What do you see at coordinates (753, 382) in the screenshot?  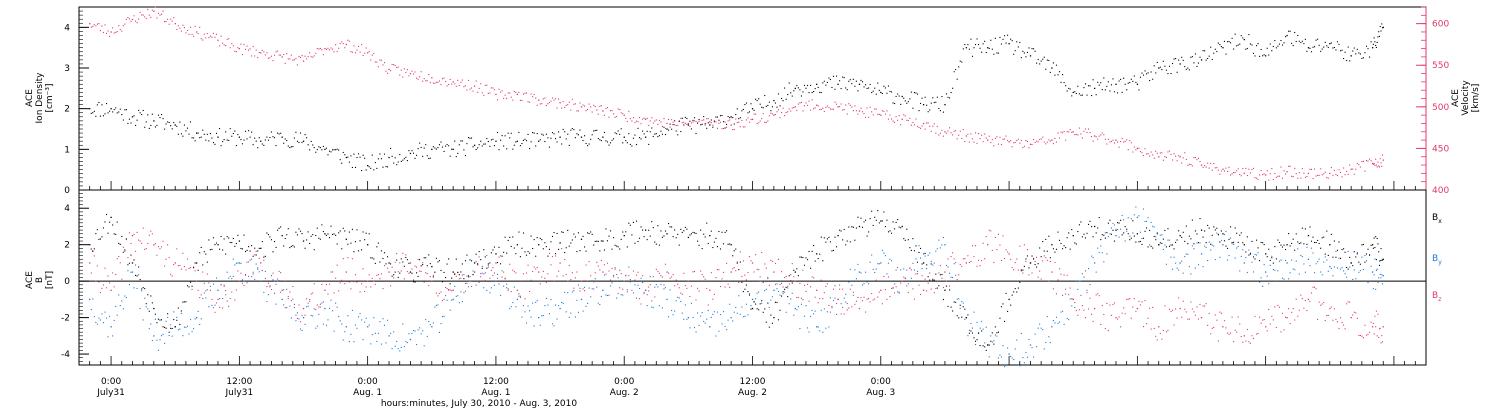 I see `x-tick-time-label: 12:00` at bounding box center [753, 382].